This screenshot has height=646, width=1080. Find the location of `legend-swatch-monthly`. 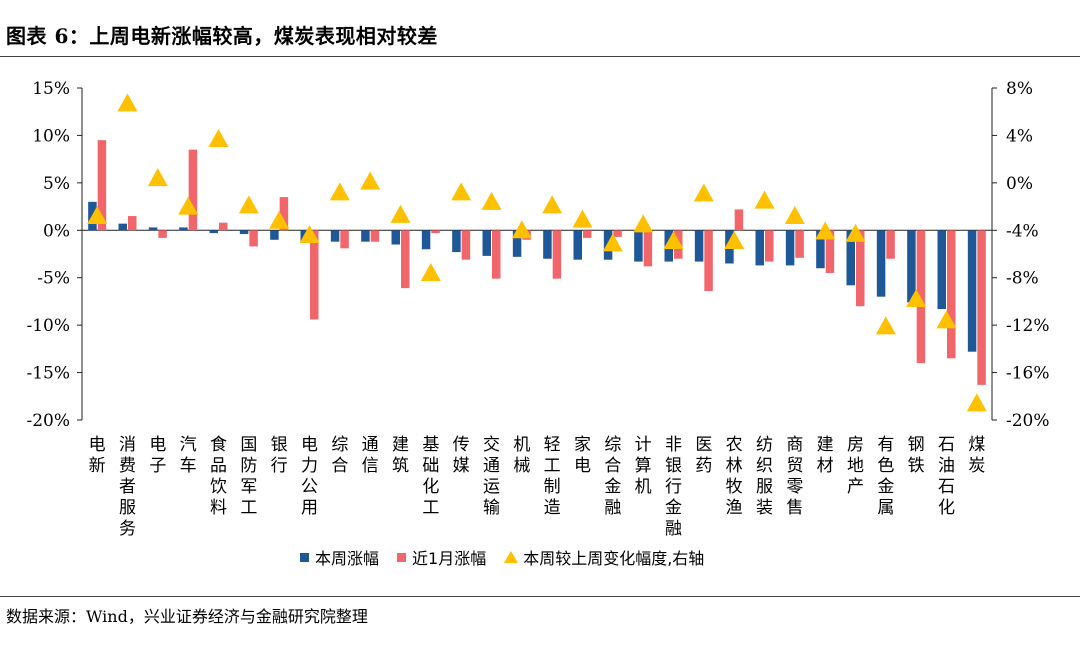

legend-swatch-monthly is located at coordinates (402, 557).